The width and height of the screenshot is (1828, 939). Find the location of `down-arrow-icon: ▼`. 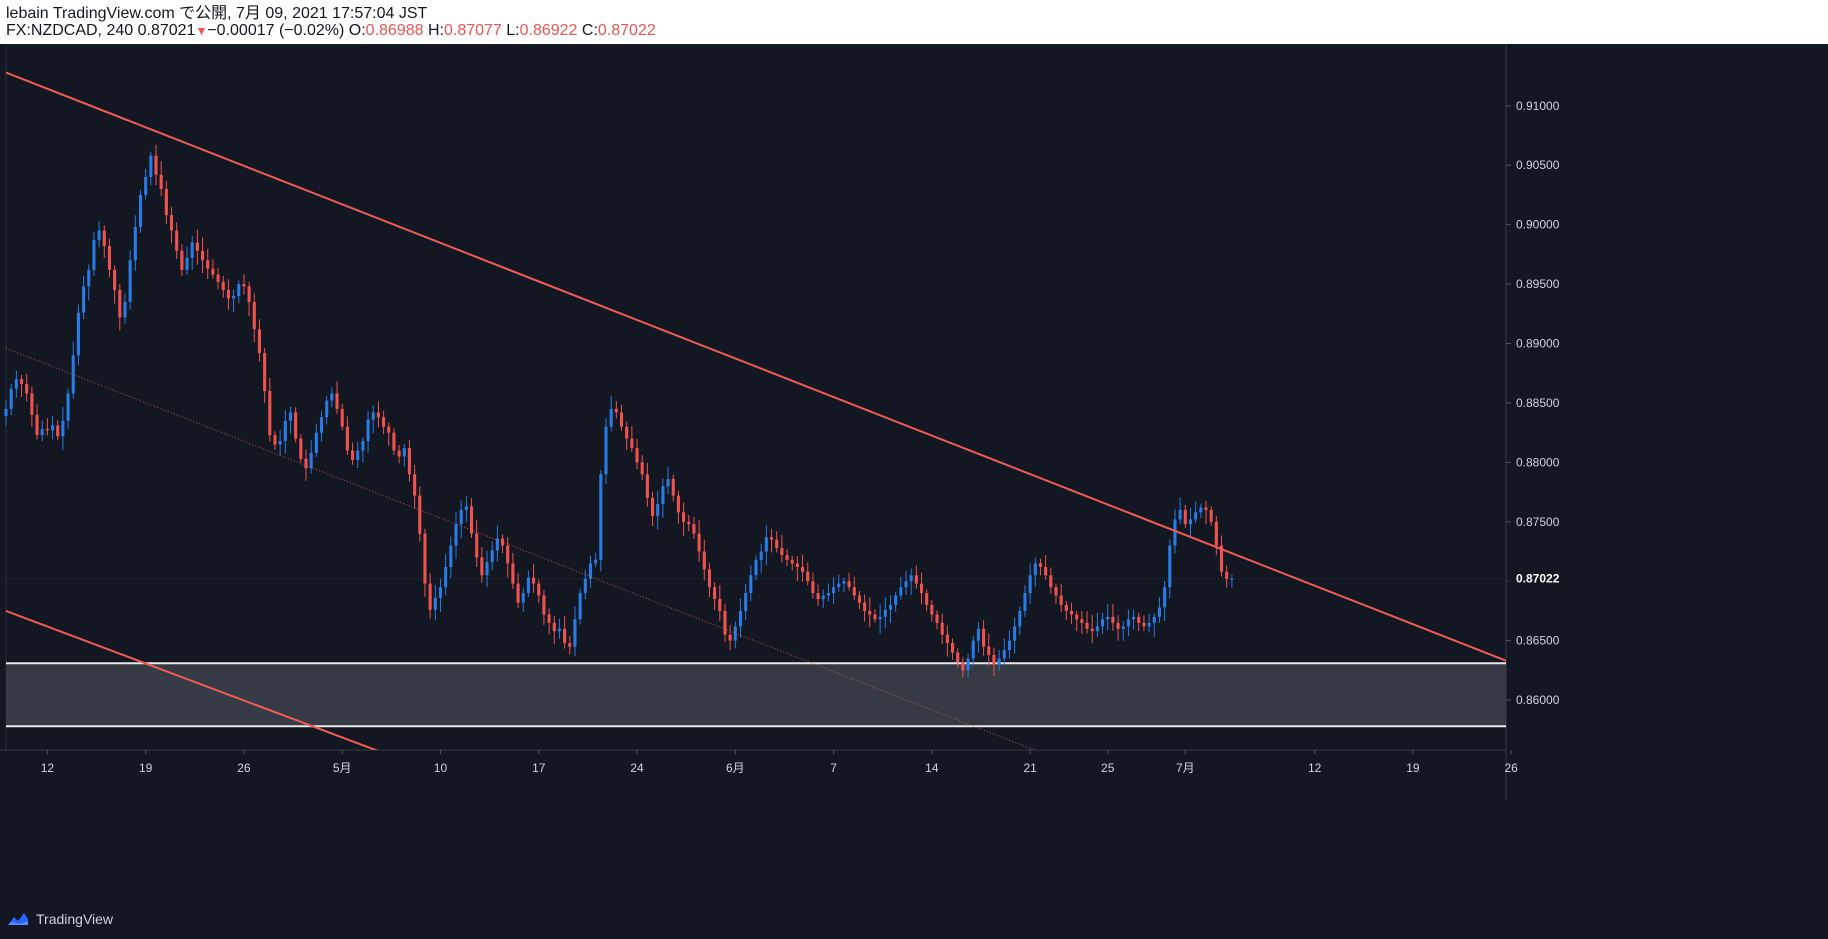

down-arrow-icon: ▼ is located at coordinates (201, 31).